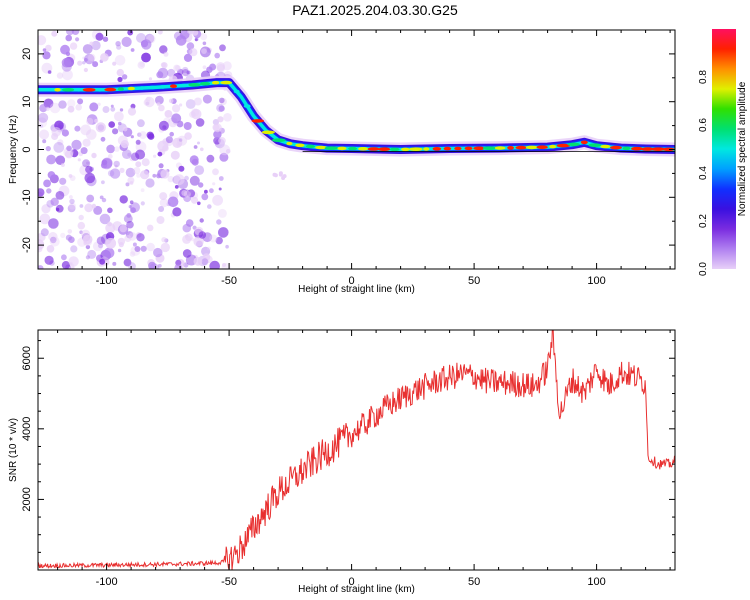  What do you see at coordinates (742, 148) in the screenshot?
I see `colorbar-label: Normalized spectral amplitude` at bounding box center [742, 148].